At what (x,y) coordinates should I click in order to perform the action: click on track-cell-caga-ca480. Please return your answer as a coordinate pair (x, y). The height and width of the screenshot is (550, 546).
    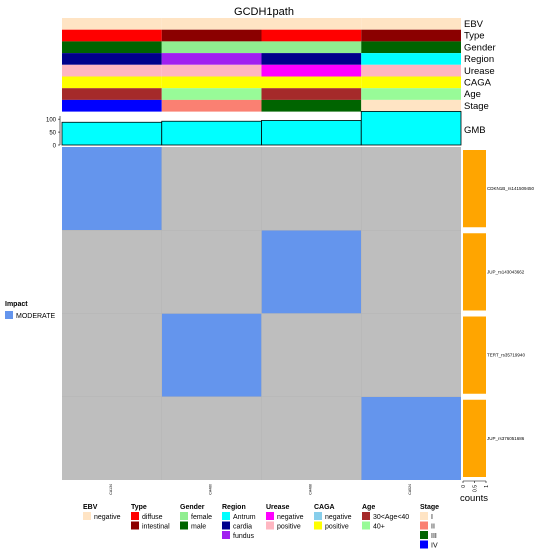
    Looking at the image, I should click on (211, 82).